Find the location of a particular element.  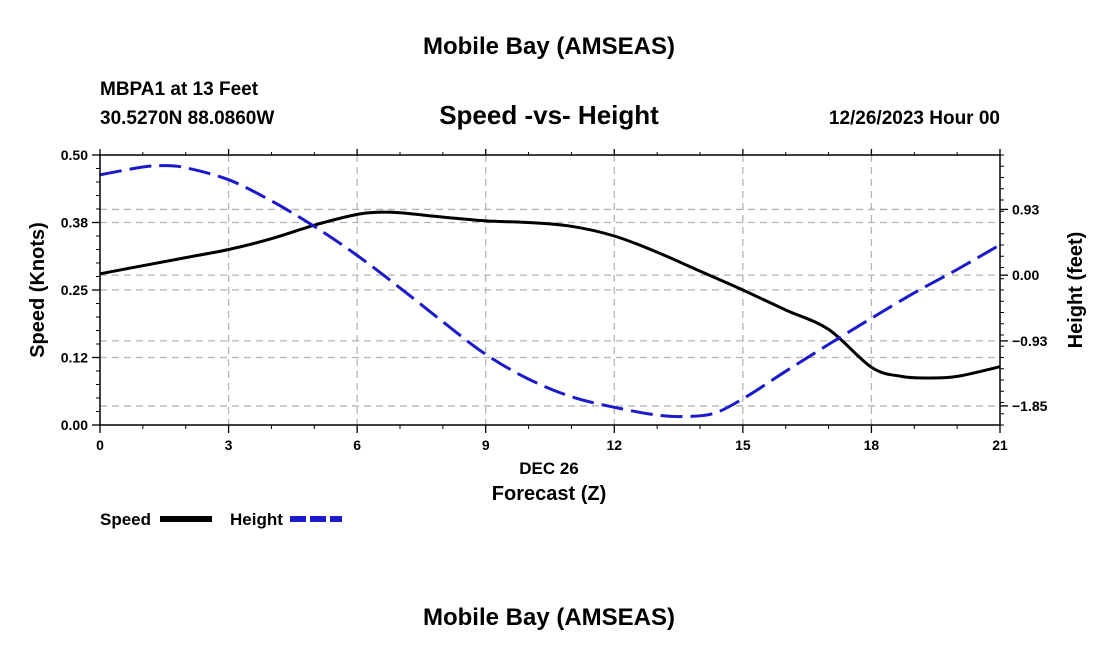

x-tick-label: 9 is located at coordinates (486, 445).